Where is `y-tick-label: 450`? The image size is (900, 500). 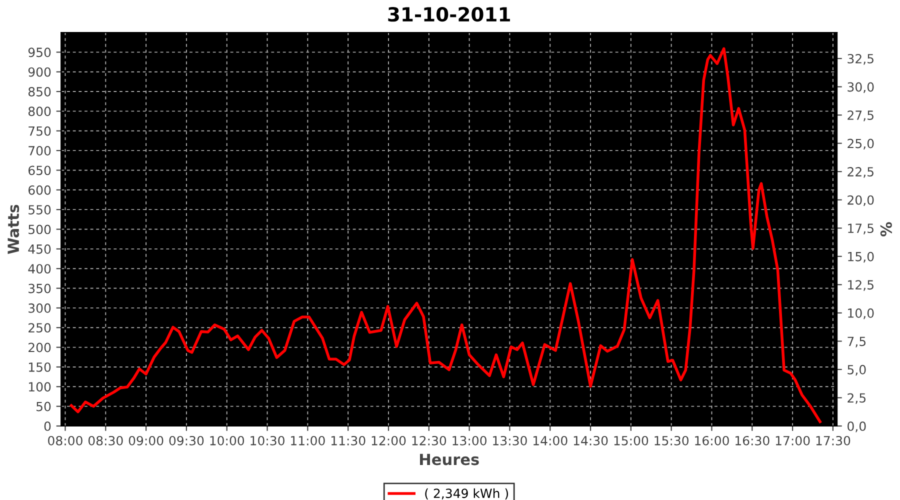 y-tick-label: 450 is located at coordinates (39, 249).